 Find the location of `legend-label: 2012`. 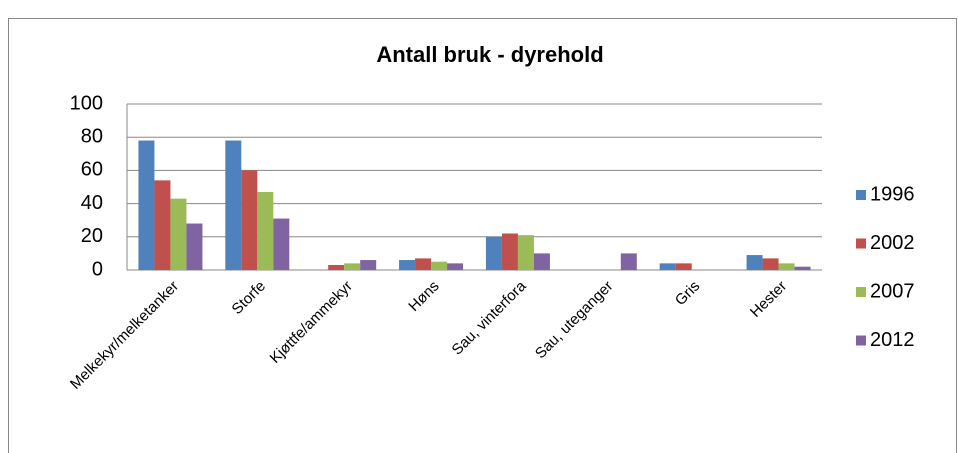

legend-label: 2012 is located at coordinates (892, 340).